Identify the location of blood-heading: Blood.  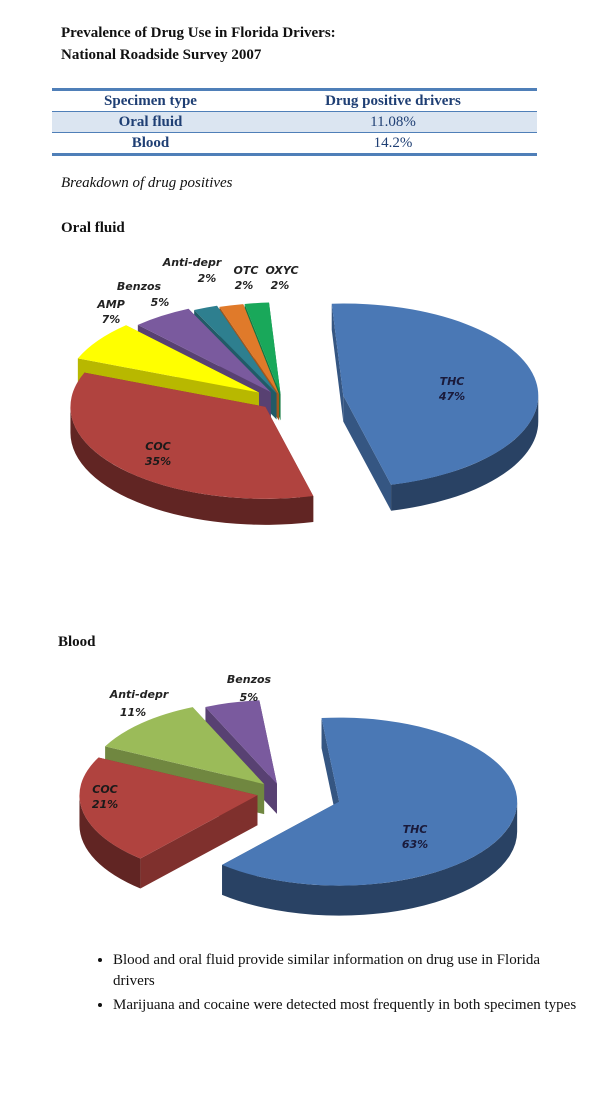
(77, 642).